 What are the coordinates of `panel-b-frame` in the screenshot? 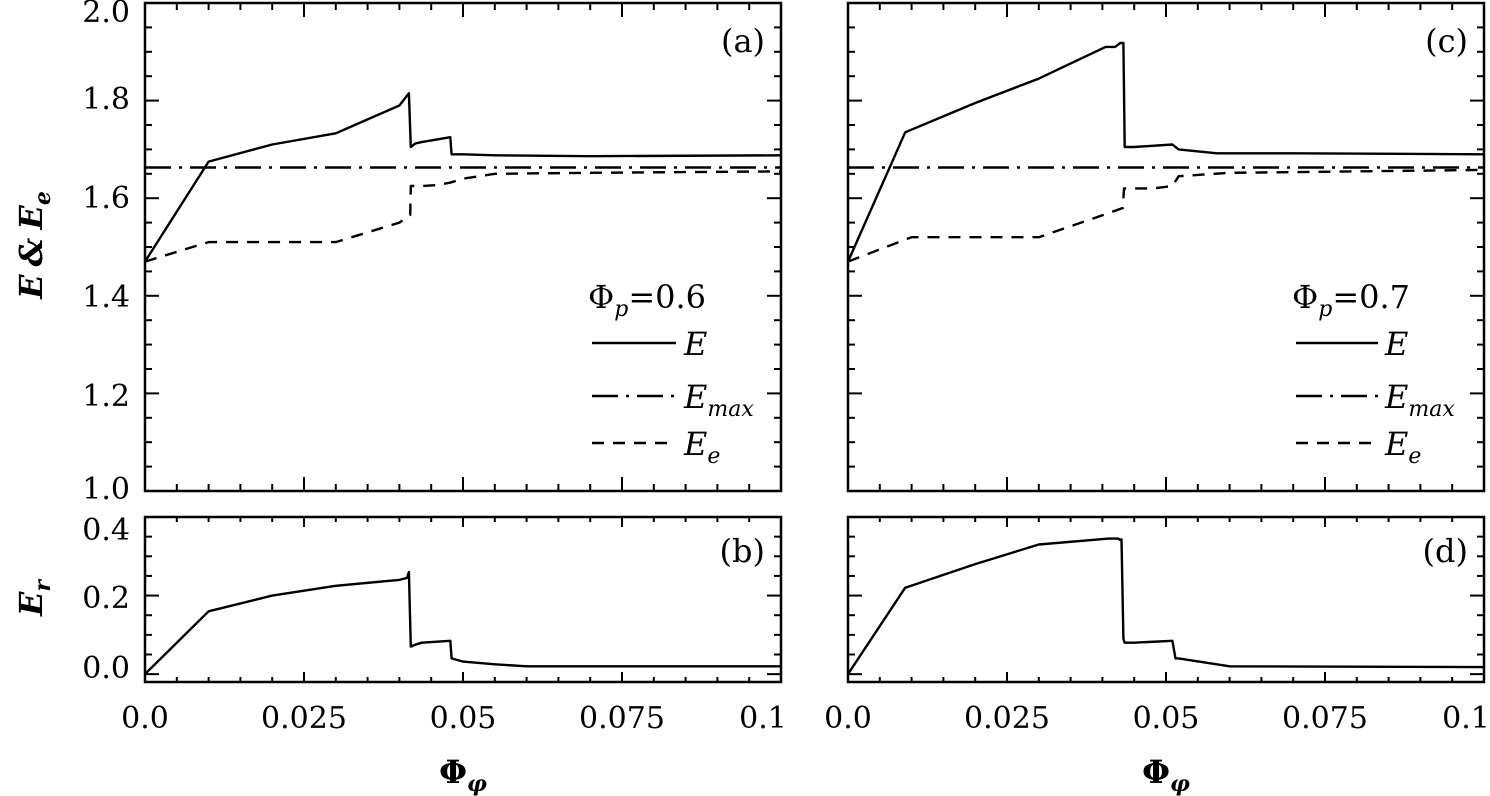 It's located at (463, 599).